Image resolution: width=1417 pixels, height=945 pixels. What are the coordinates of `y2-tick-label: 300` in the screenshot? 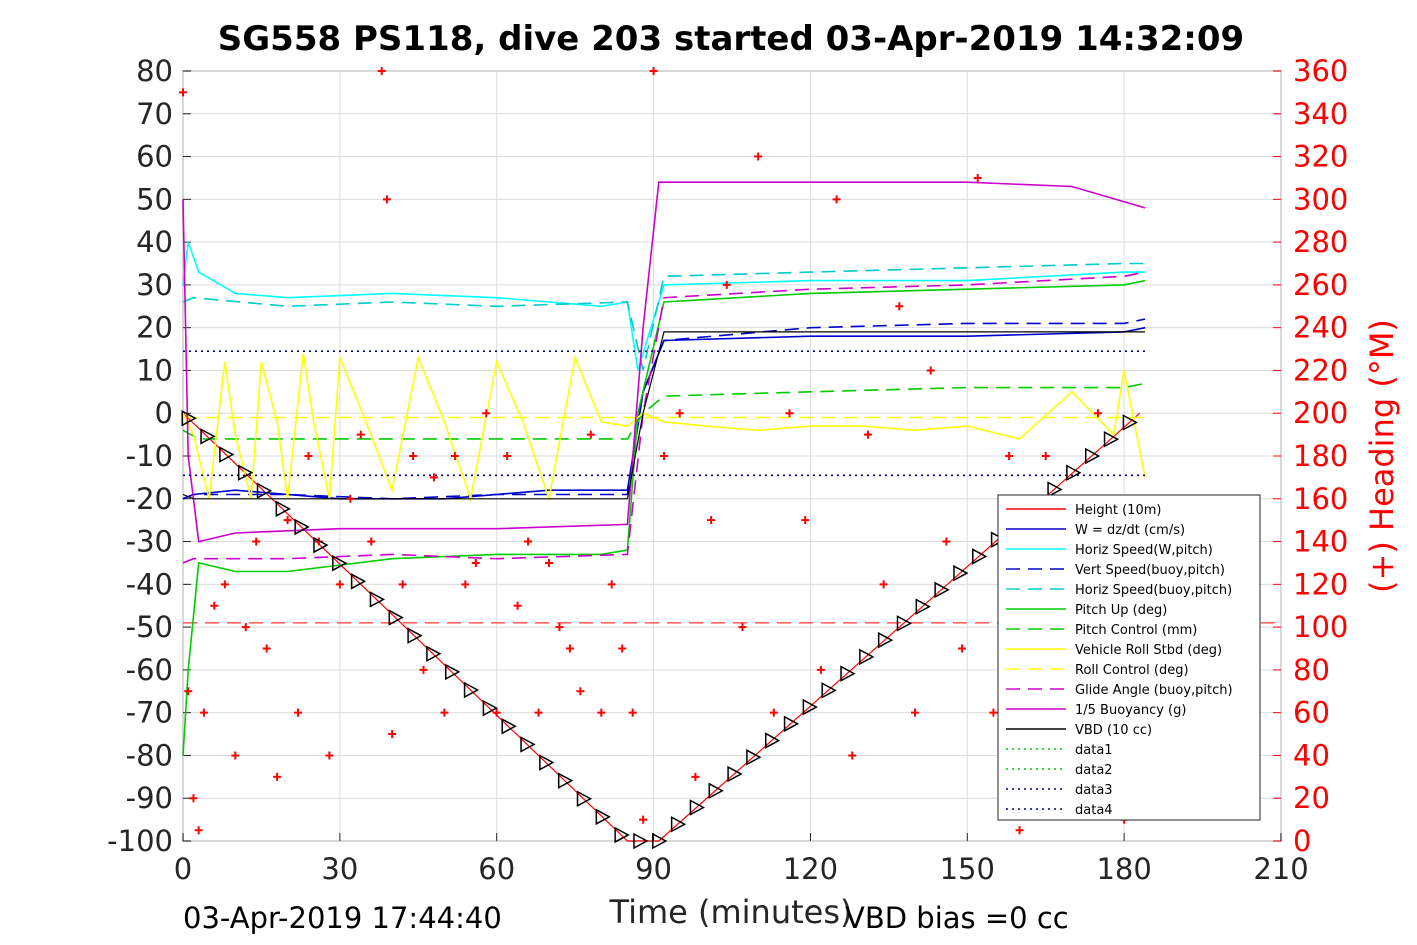 It's located at (1320, 199).